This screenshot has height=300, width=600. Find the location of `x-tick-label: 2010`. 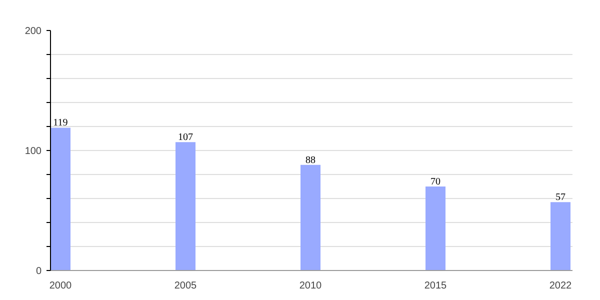

x-tick-label: 2010 is located at coordinates (310, 286).